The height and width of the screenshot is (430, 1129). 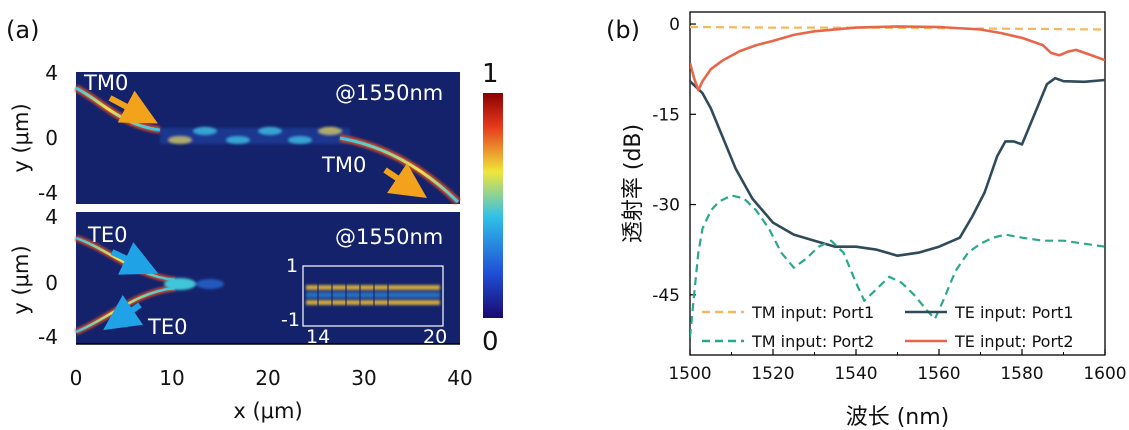 What do you see at coordinates (134, 258) in the screenshot?
I see `te0-input-arrow` at bounding box center [134, 258].